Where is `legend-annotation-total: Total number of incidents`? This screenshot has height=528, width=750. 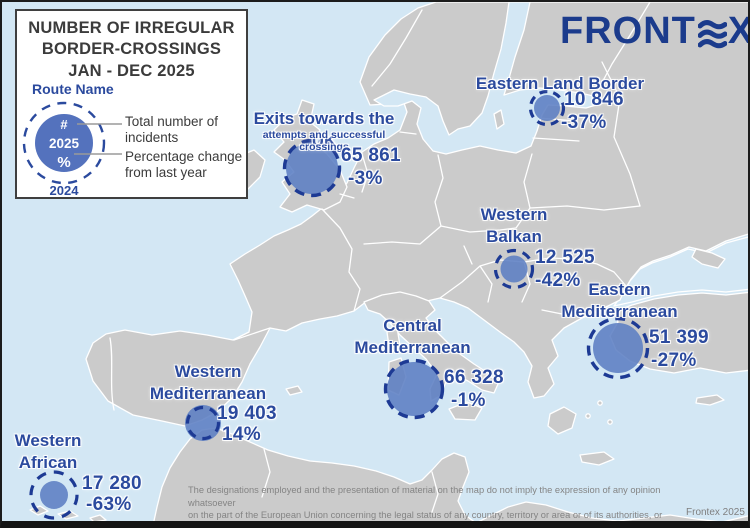
legend-annotation-total: Total number of incidents is located at coordinates (172, 129).